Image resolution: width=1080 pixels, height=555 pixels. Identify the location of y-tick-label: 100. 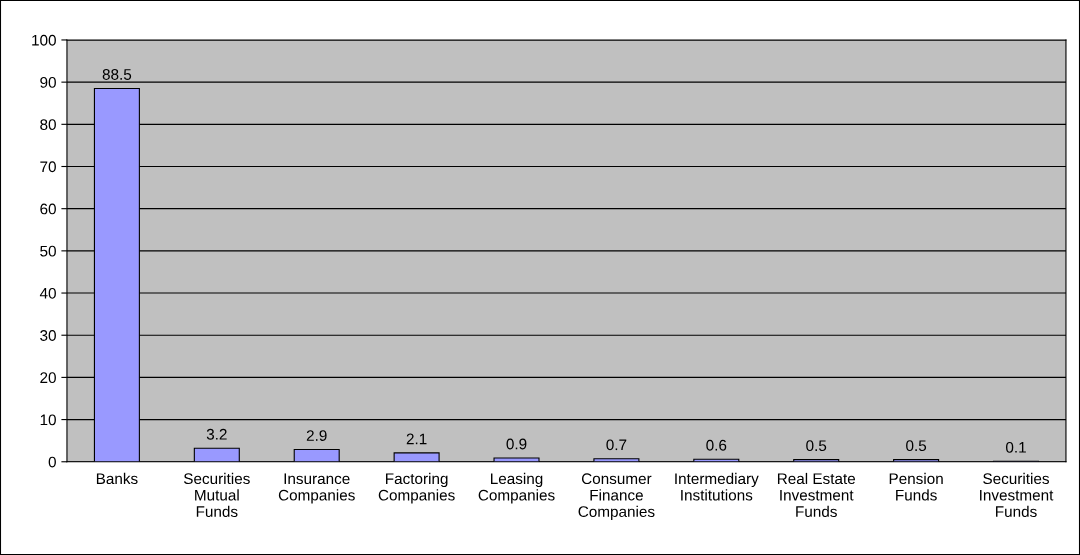
(44, 40).